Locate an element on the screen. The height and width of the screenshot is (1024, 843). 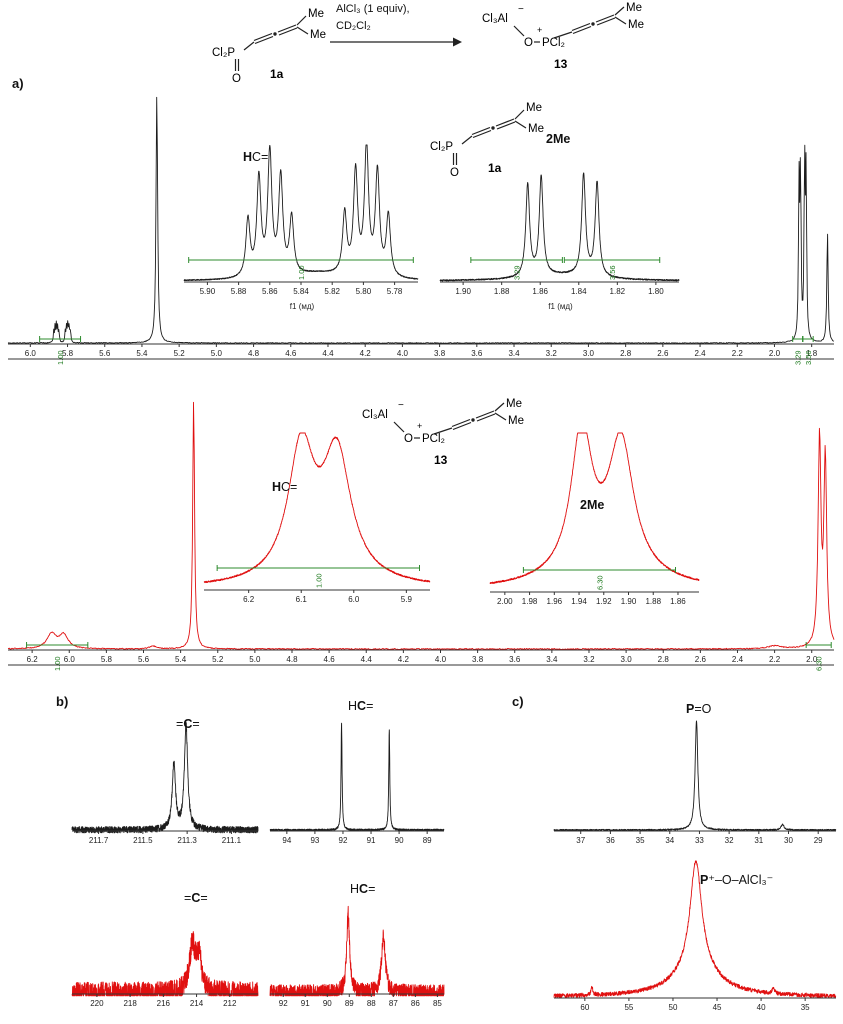
inset-1h-1a-me: 1.90 1.88 1.86 1.84 1.82 1.80 f1 (мд) 3.29 3.56 is located at coordinates (559, 241).